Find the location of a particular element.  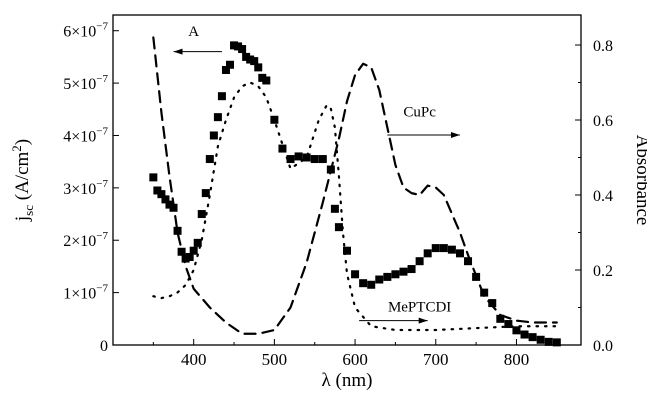

x-tick-label: 400 is located at coordinates (194, 359).